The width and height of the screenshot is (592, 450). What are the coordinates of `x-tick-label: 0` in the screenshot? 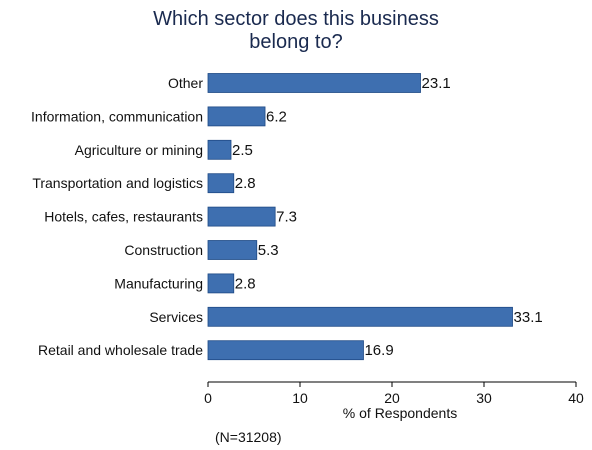 It's located at (208, 398).